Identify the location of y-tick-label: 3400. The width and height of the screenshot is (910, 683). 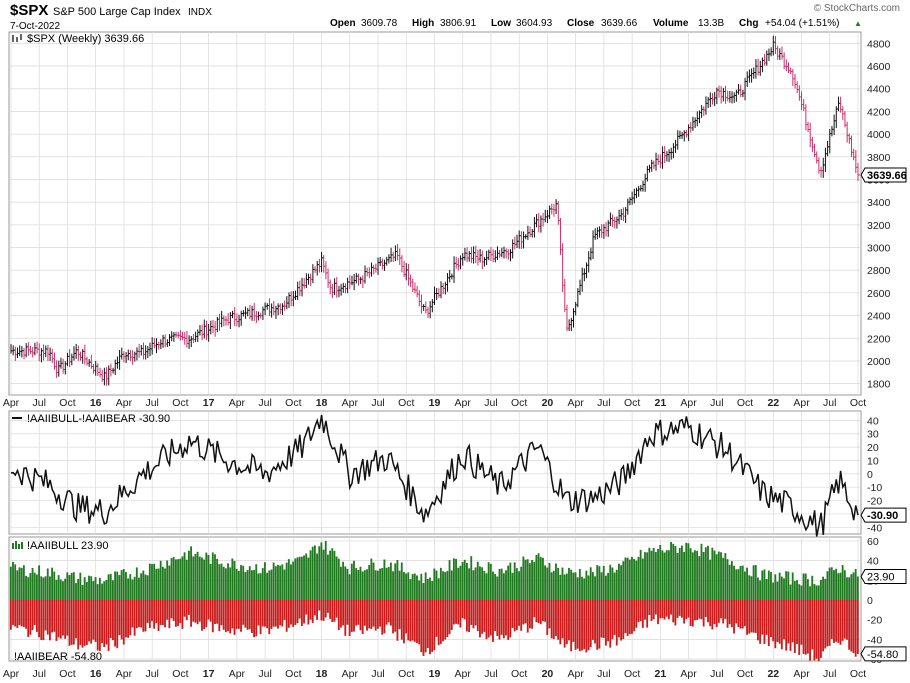
(879, 203).